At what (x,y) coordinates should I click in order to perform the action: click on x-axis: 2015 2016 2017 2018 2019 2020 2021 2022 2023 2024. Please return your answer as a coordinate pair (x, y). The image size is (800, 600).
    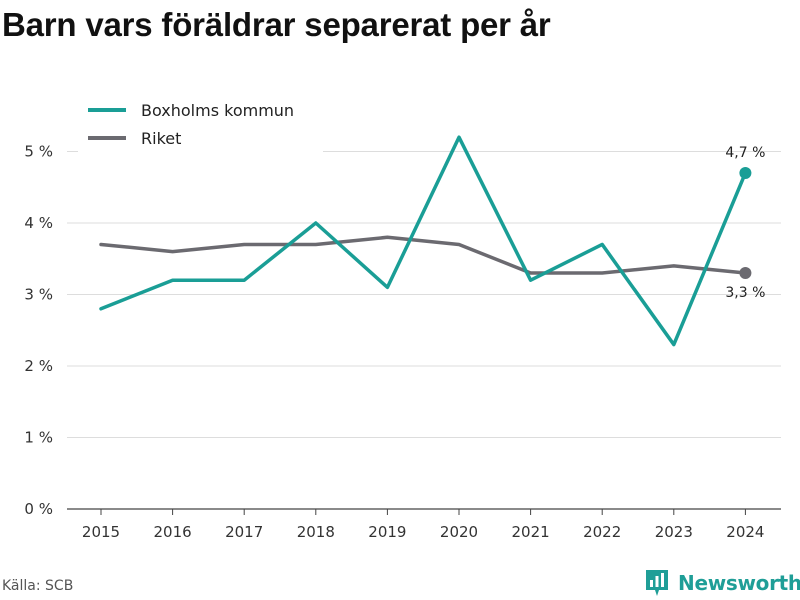
    Looking at the image, I should click on (424, 524).